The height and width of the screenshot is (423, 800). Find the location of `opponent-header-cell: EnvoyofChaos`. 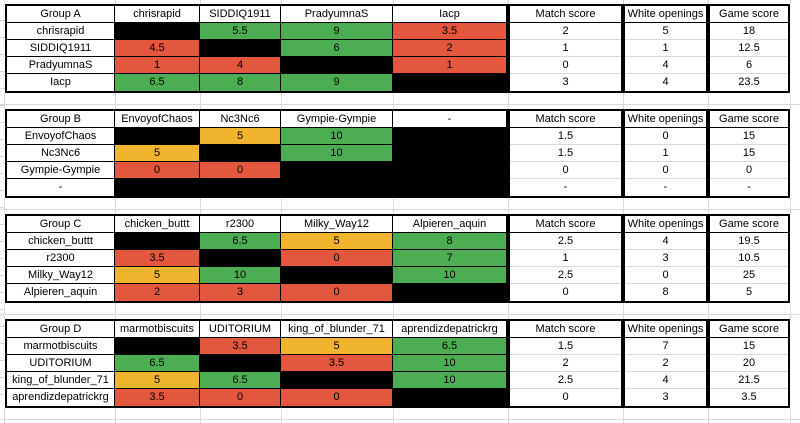

opponent-header-cell: EnvoyofChaos is located at coordinates (157, 119).